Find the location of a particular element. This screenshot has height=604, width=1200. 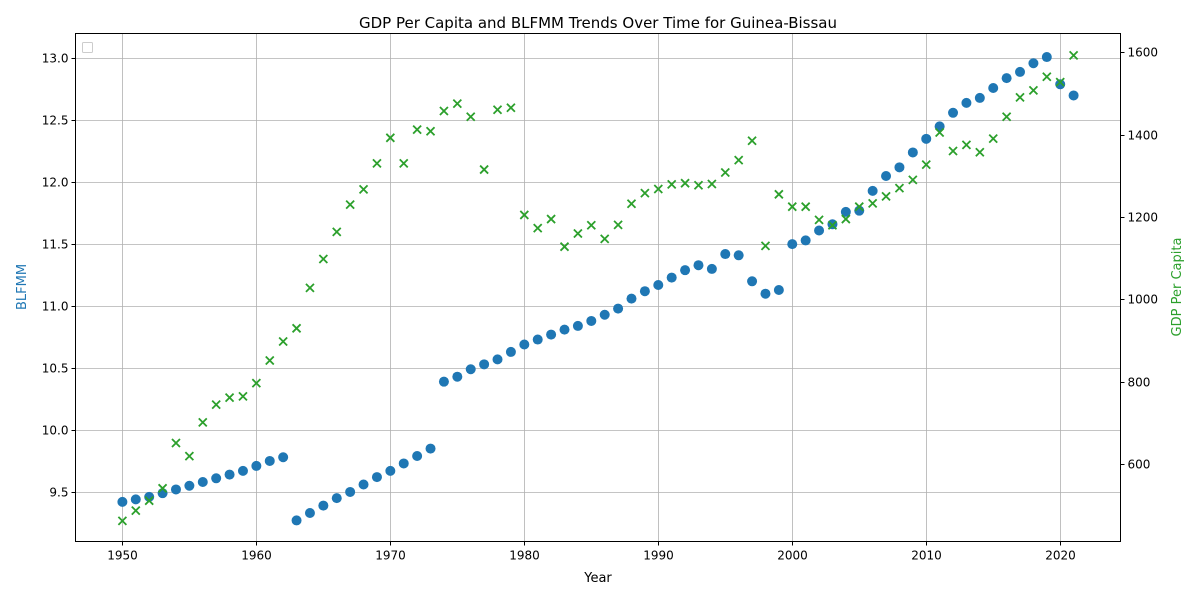

y-left-tick-label: 12.5 is located at coordinates (55, 121).